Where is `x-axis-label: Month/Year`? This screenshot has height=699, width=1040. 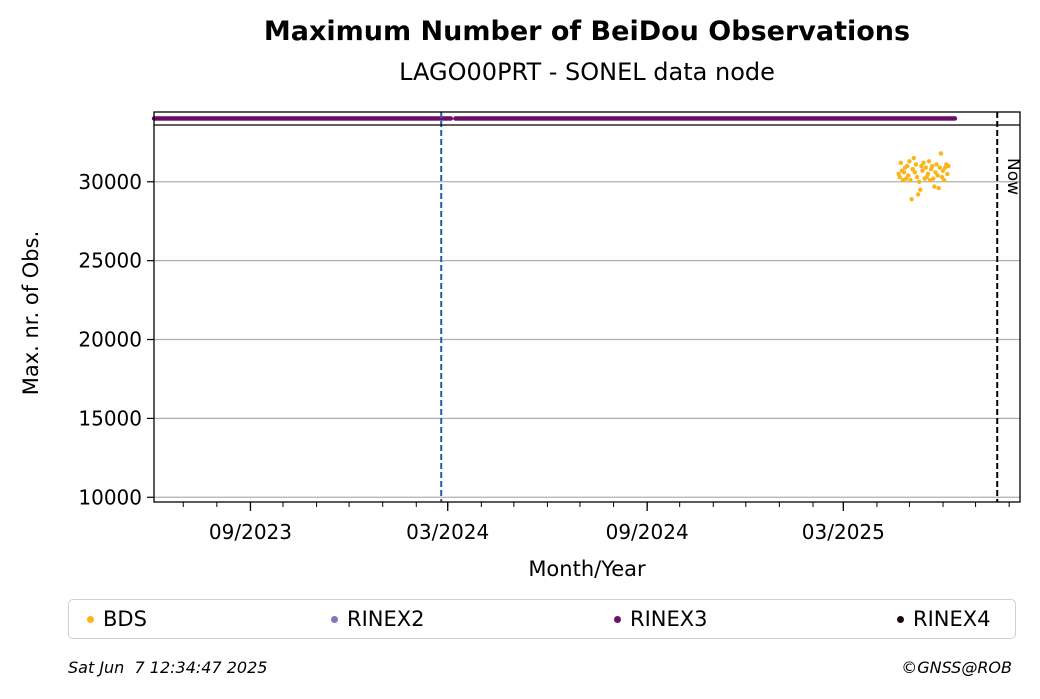
x-axis-label: Month/Year is located at coordinates (587, 569).